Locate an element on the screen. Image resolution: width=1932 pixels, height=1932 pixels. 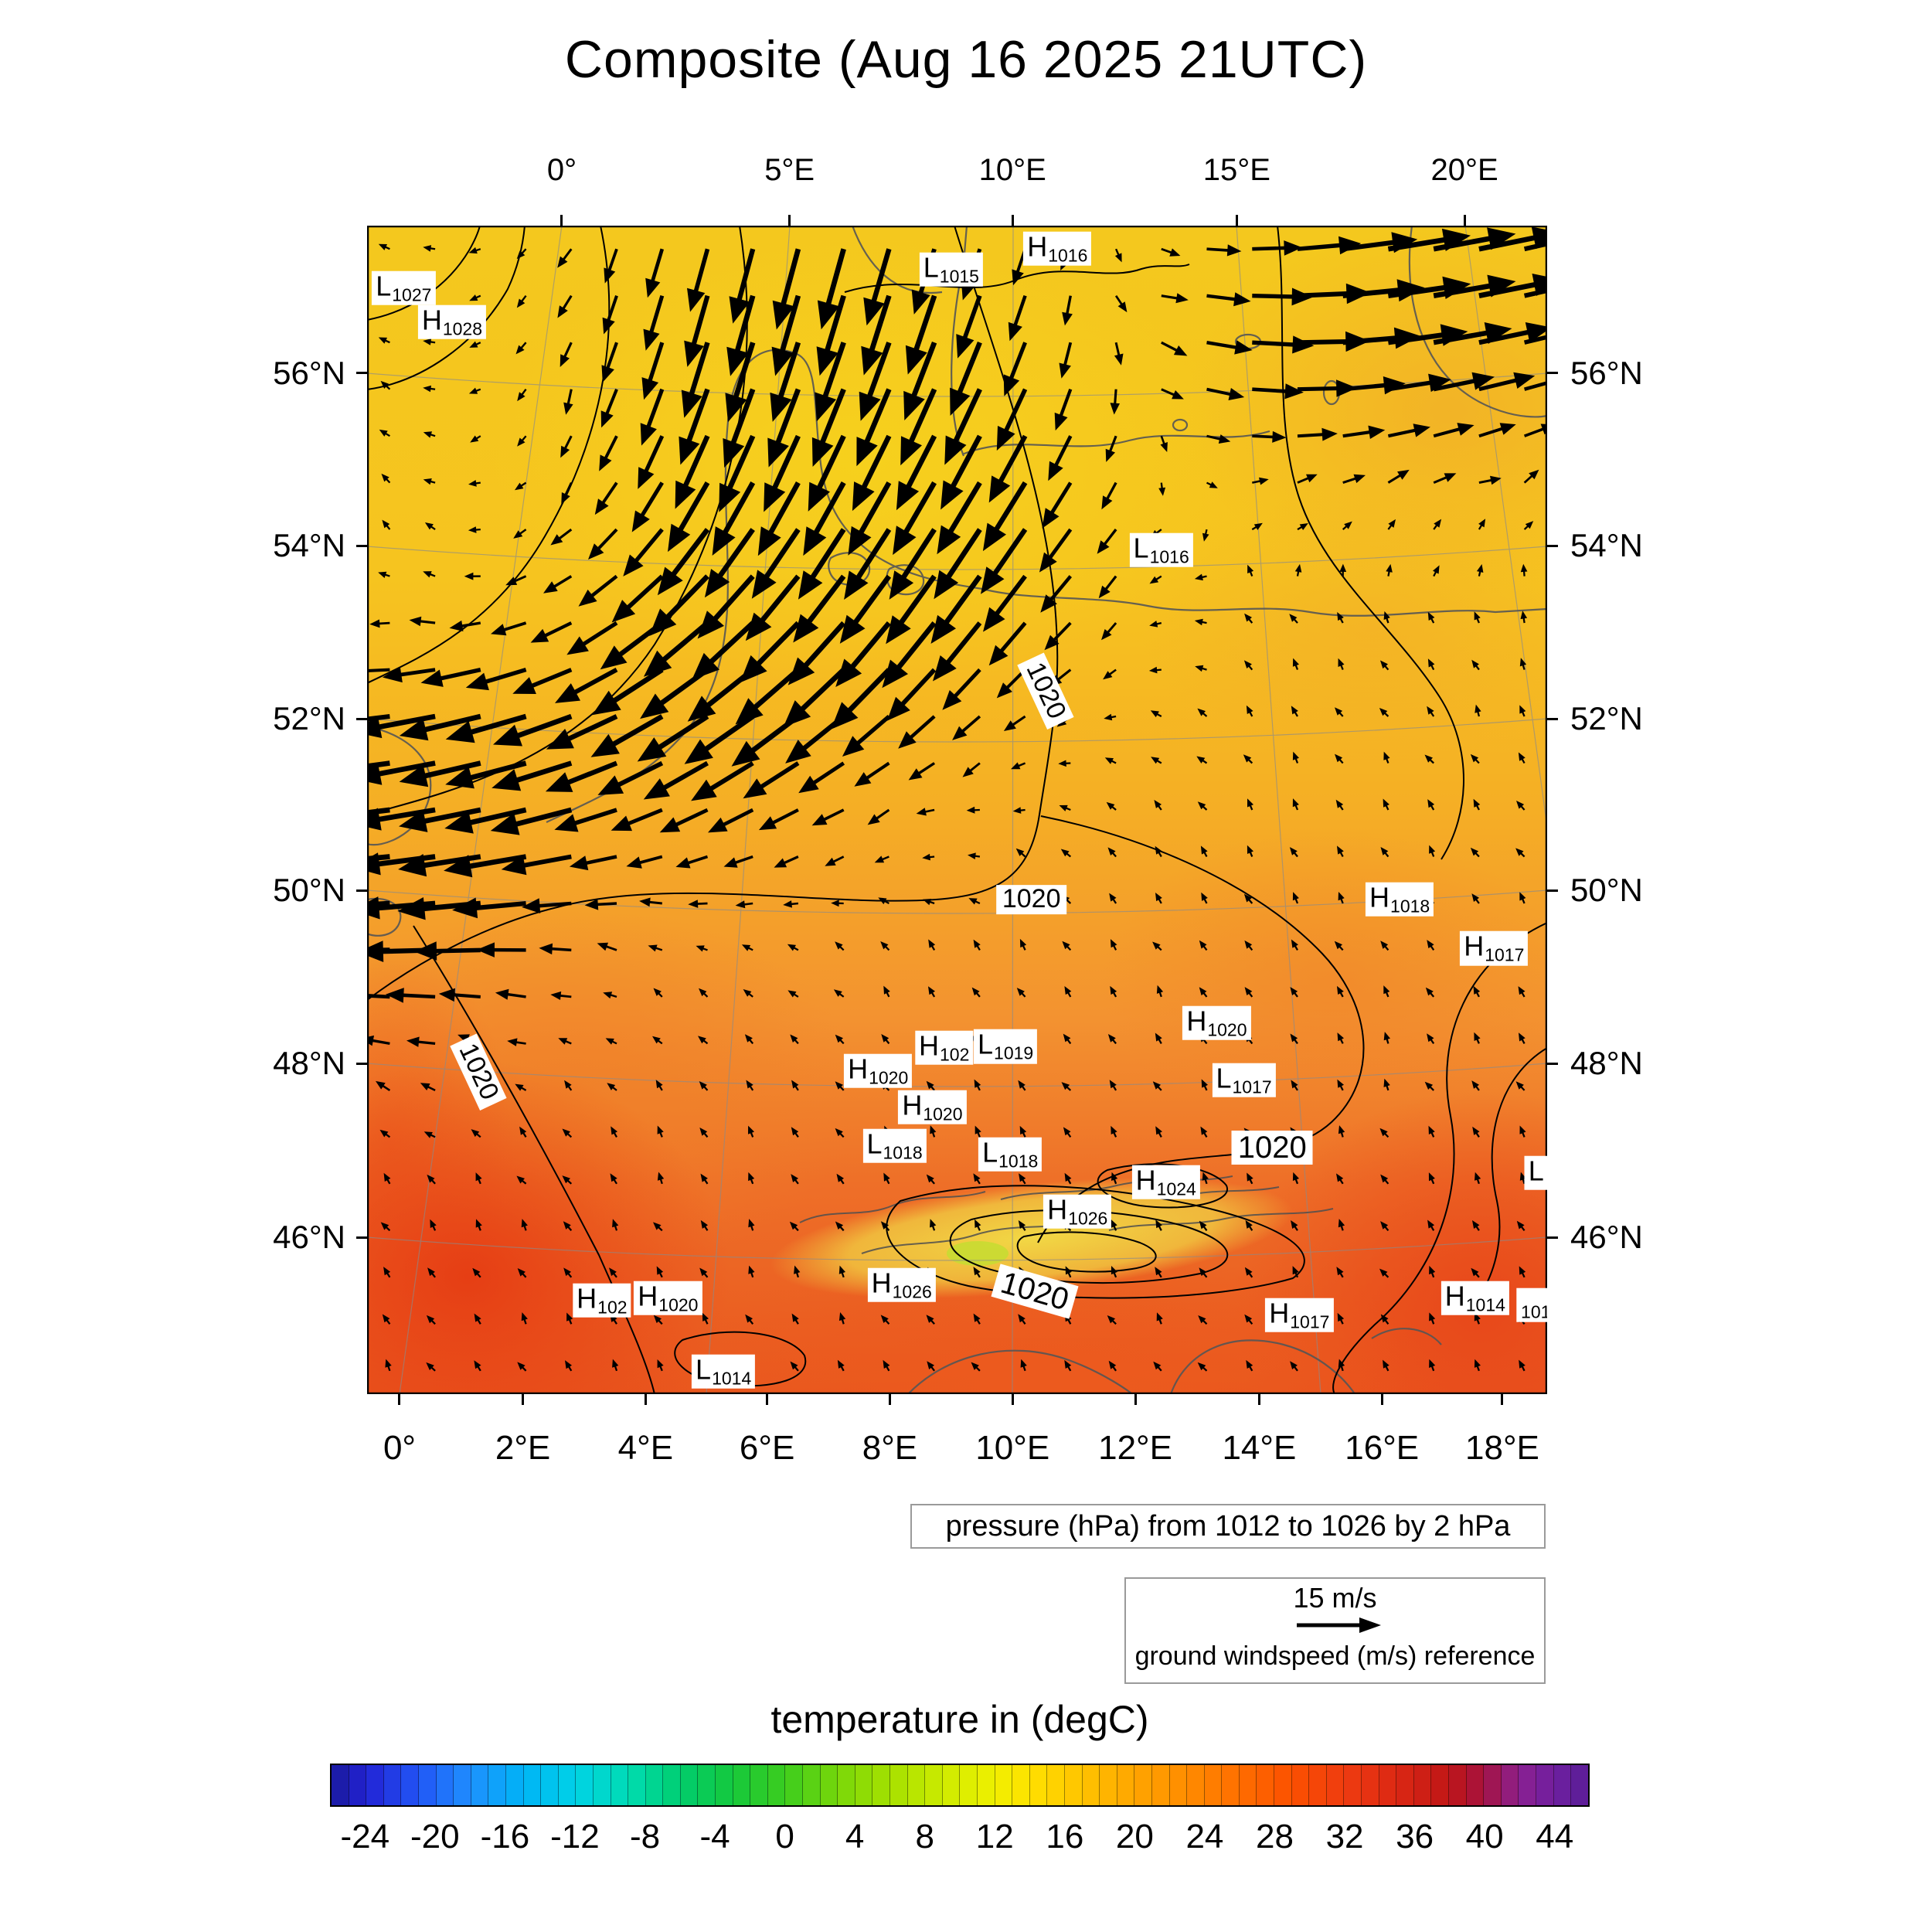
axis-label-right: 46°N is located at coordinates (1607, 1237).